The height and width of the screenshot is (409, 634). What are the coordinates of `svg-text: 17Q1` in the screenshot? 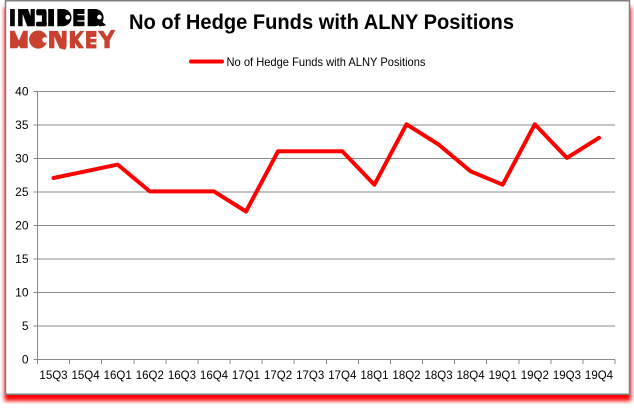 It's located at (246, 376).